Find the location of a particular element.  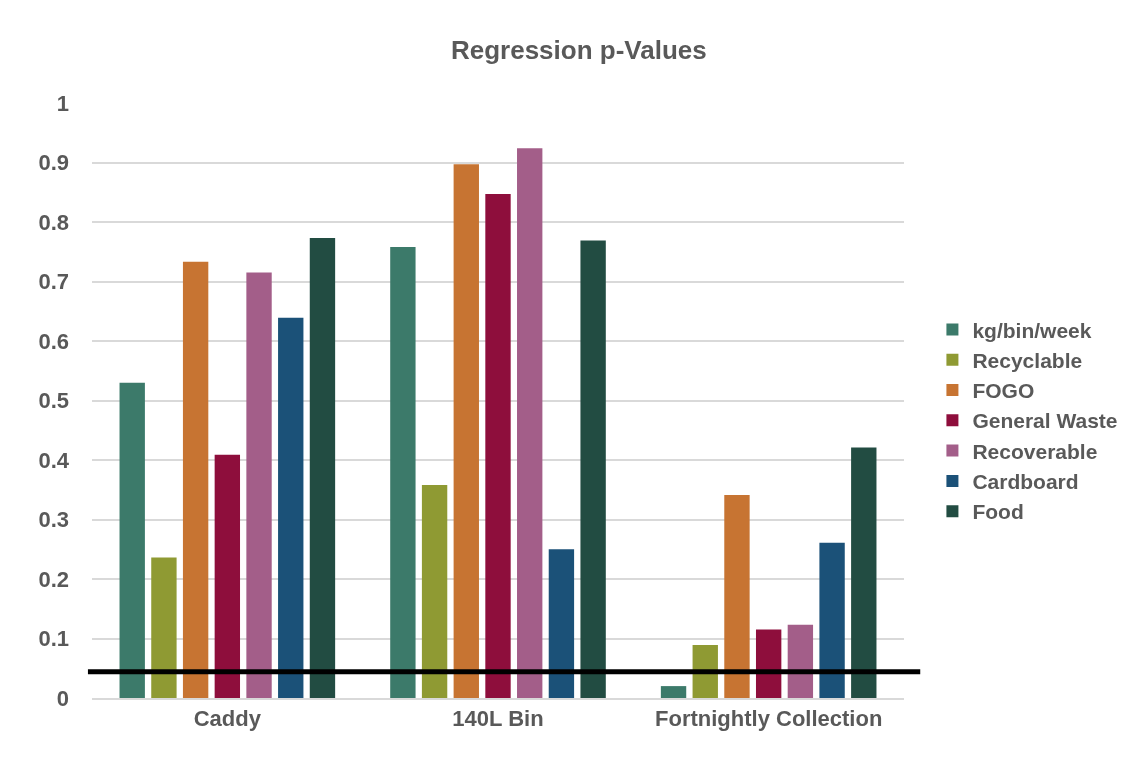

y-tick-label: 0.7 is located at coordinates (53, 282).